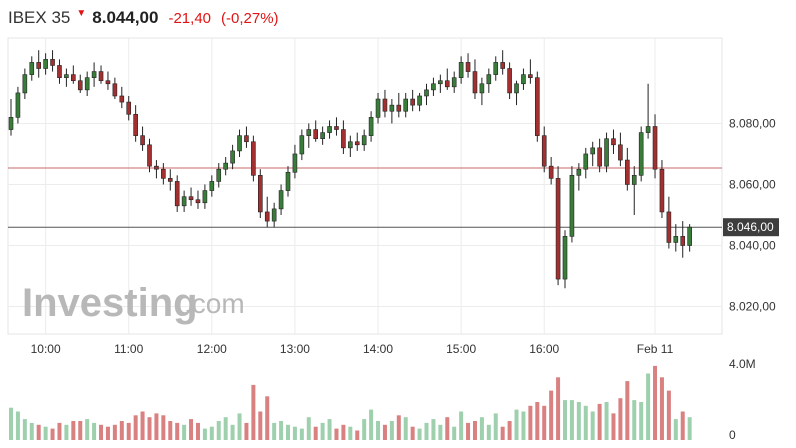  Describe the element at coordinates (378, 349) in the screenshot. I see `x-tick-label: 14:00` at that location.